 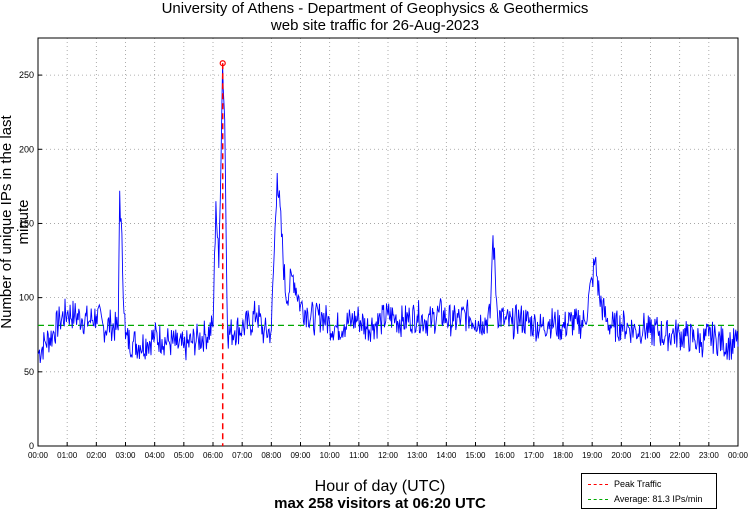 What do you see at coordinates (375, 25) in the screenshot?
I see `chart-subtitle: web site traffic for 26-Aug-2023` at bounding box center [375, 25].